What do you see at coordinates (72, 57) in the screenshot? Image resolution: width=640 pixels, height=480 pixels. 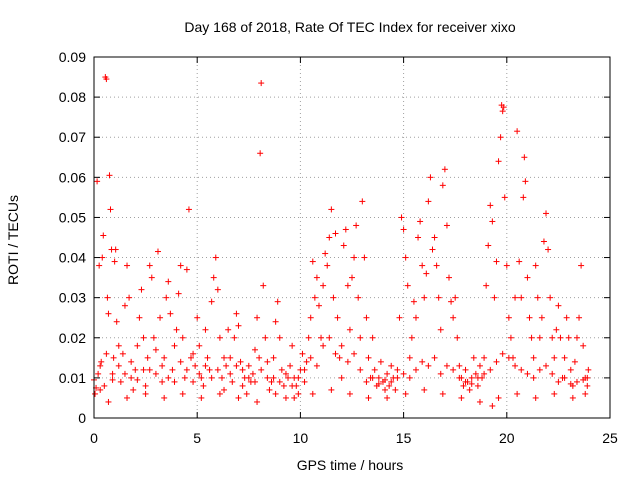 I see `y-tick-label: 0.09` at bounding box center [72, 57].